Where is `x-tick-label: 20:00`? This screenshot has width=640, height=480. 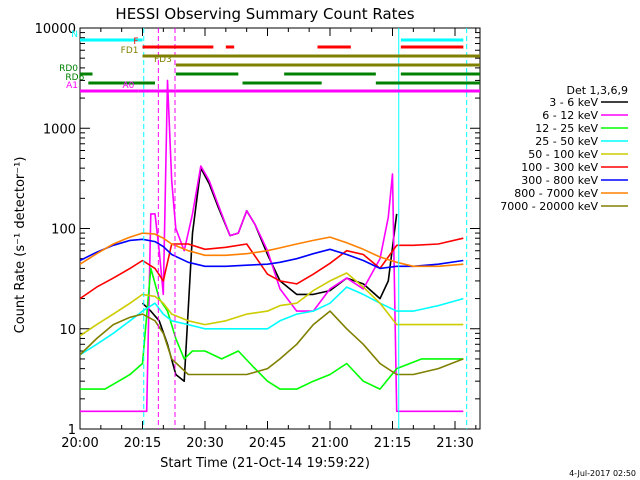
x-tick-label: 20:00 is located at coordinates (79, 443).